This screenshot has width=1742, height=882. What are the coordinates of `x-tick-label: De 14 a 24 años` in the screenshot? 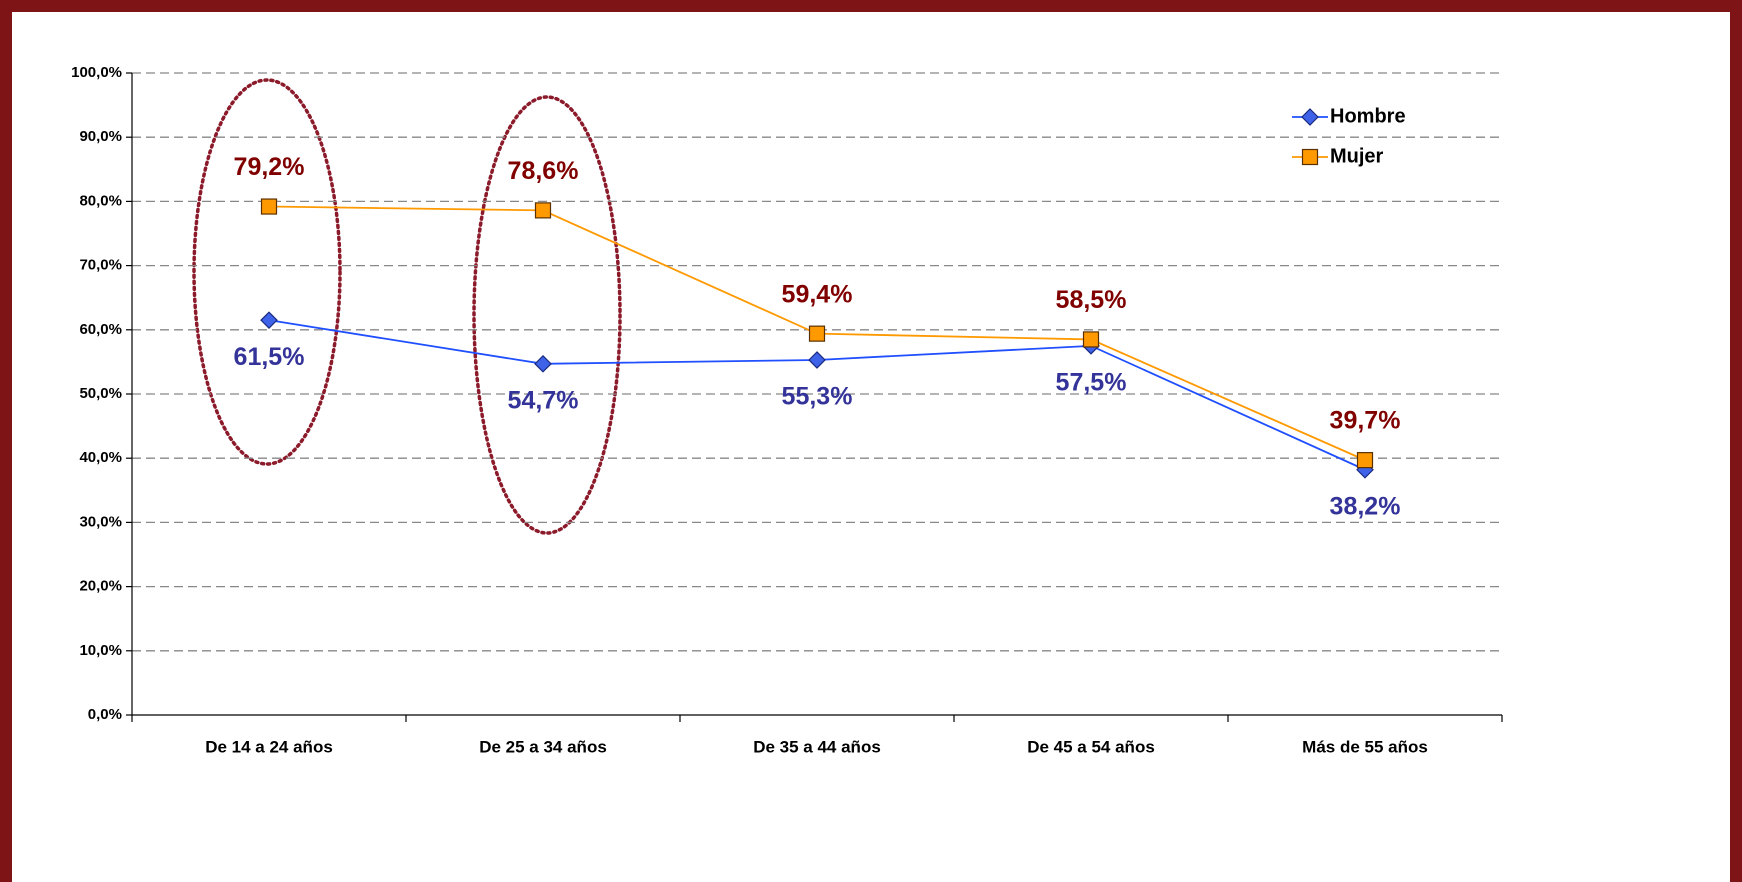 It's located at (269, 746).